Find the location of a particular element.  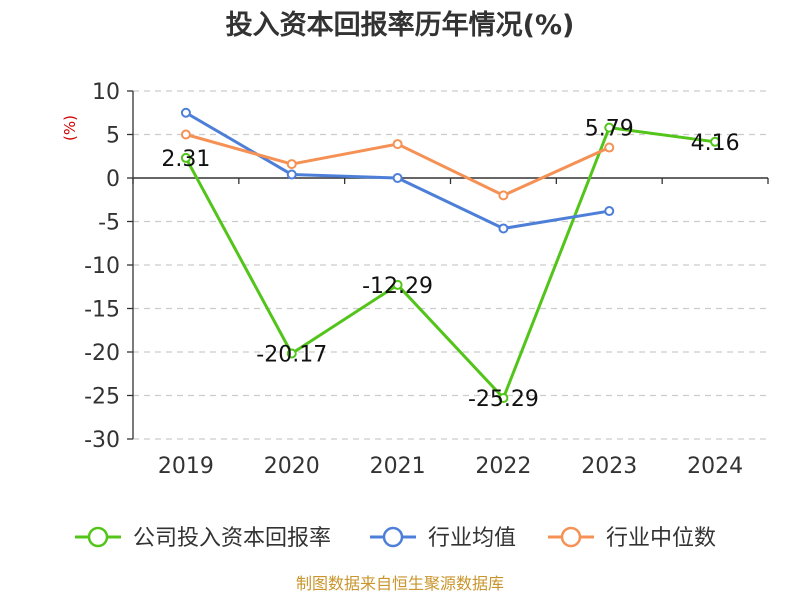

y-tick-label: -20 is located at coordinates (102, 353).